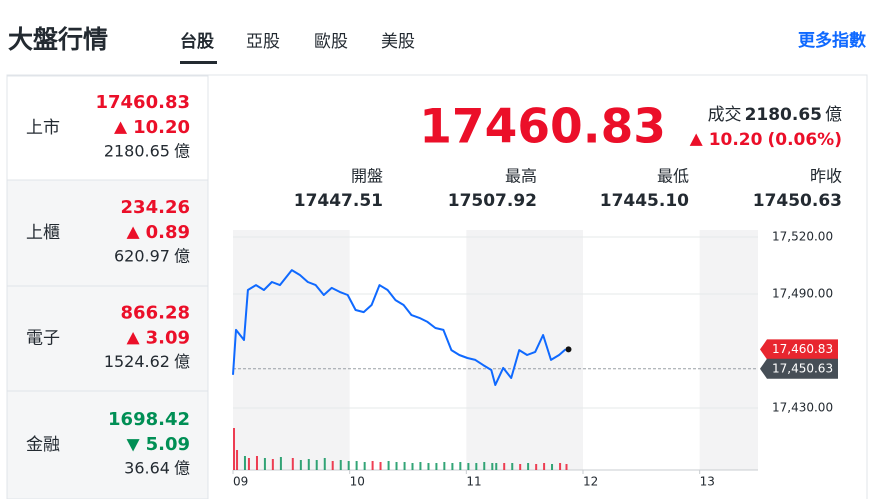  Describe the element at coordinates (155, 207) in the screenshot. I see `index-price: 234.26` at that location.